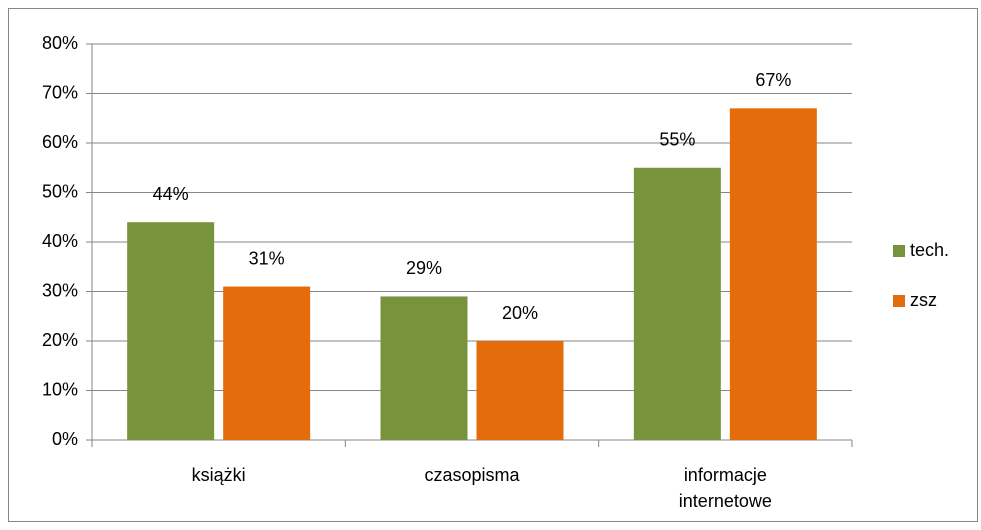  I want to click on data-label: 20%, so click(520, 313).